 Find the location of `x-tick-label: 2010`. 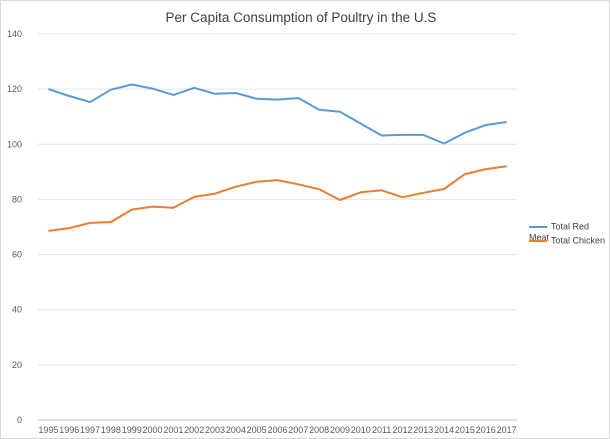

x-tick-label: 2010 is located at coordinates (361, 430).